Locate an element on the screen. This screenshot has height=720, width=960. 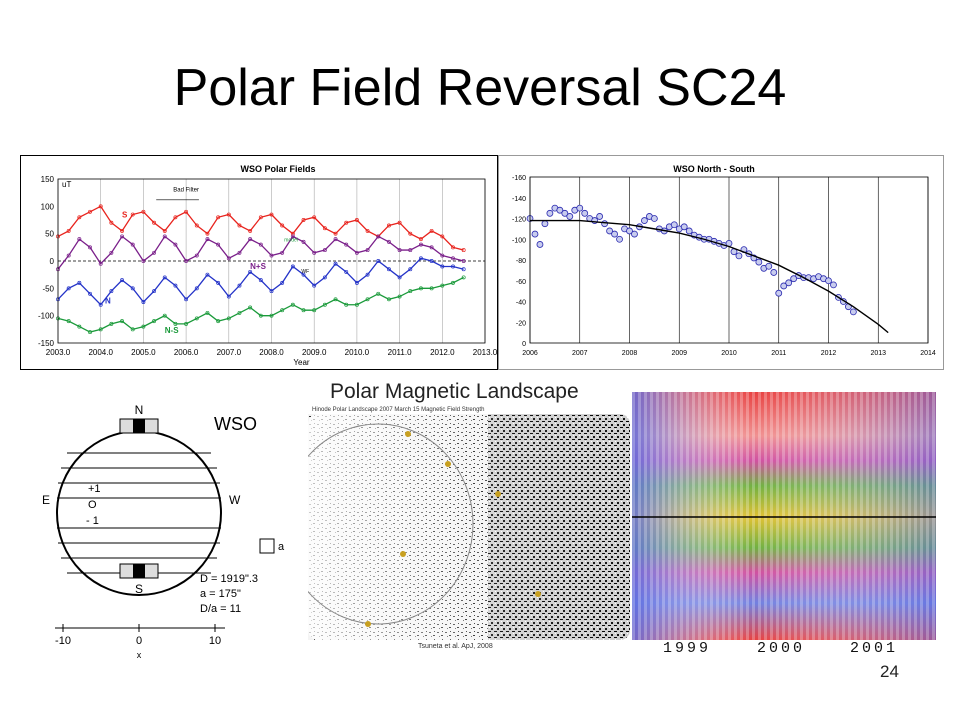
chart1-y-tick: -150 is located at coordinates (46, 343).